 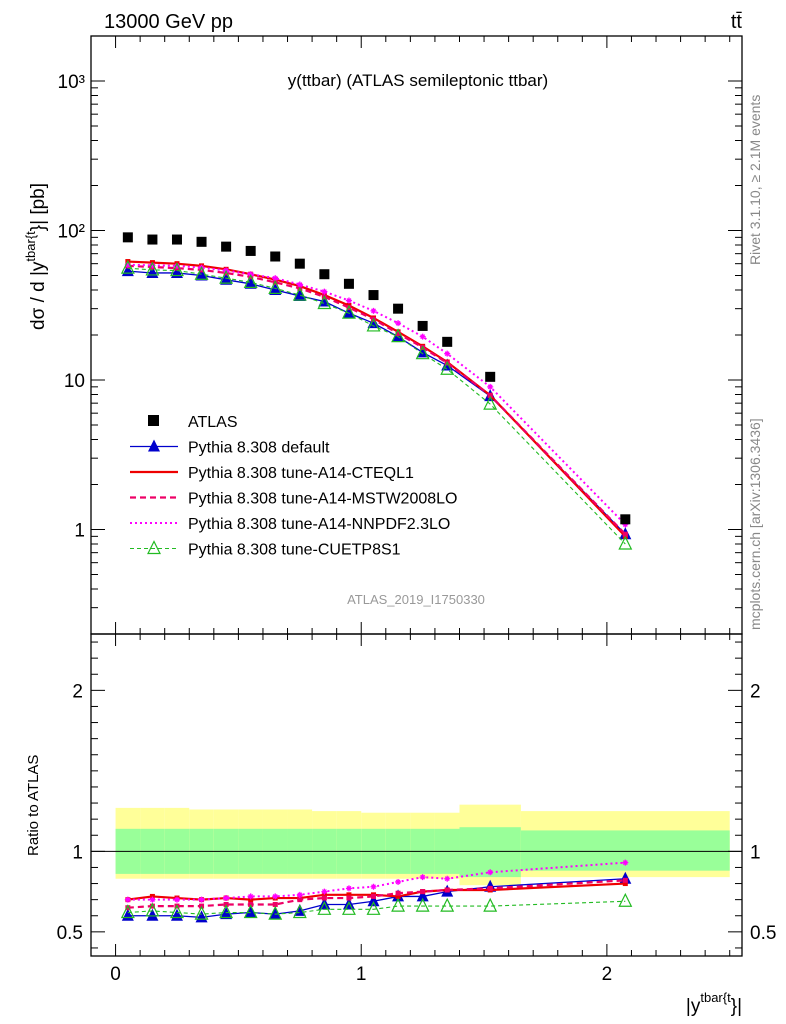 I want to click on header-energy: 13000 GeV pp, so click(x=168, y=22).